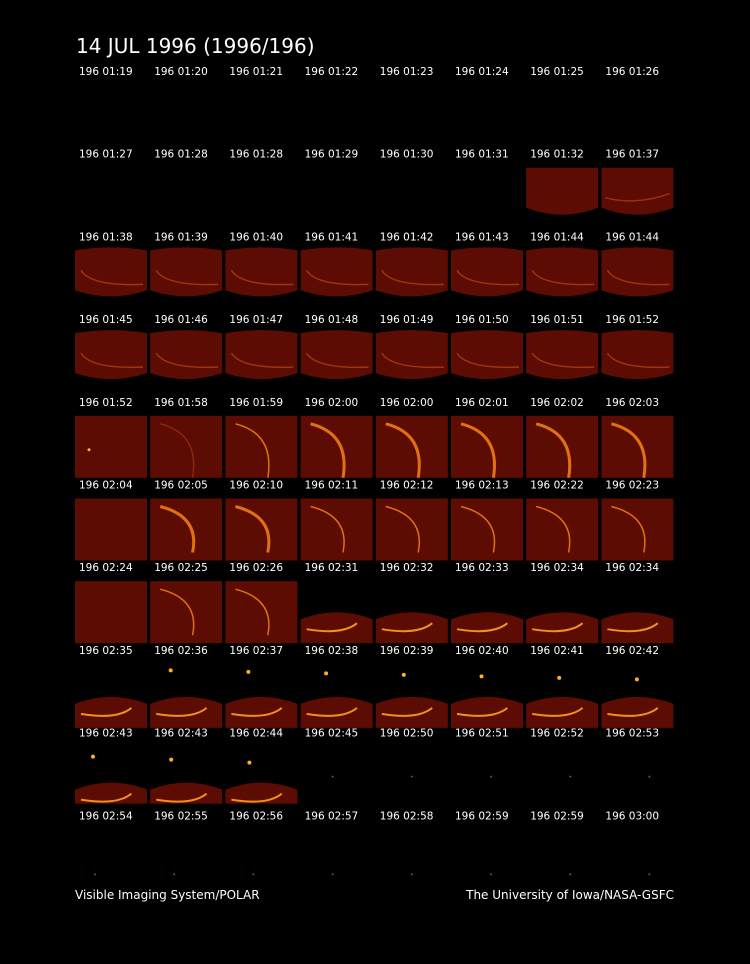 Image resolution: width=750 pixels, height=964 pixels. Describe the element at coordinates (181, 320) in the screenshot. I see `timestamp-label: 196 01:46` at that location.